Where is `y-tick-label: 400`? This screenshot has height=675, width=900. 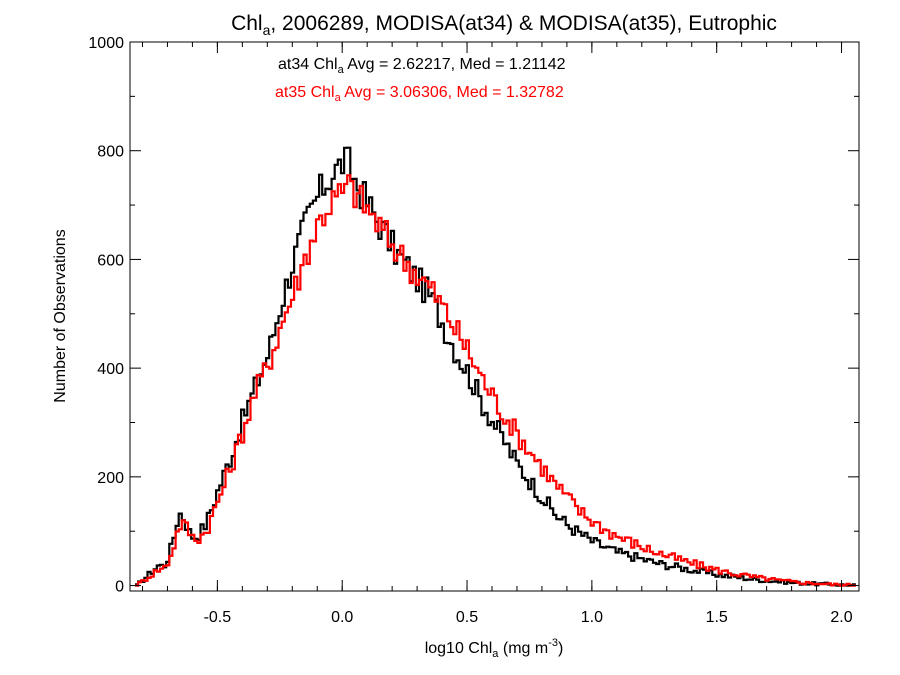 y-tick-label: 400 is located at coordinates (110, 369).